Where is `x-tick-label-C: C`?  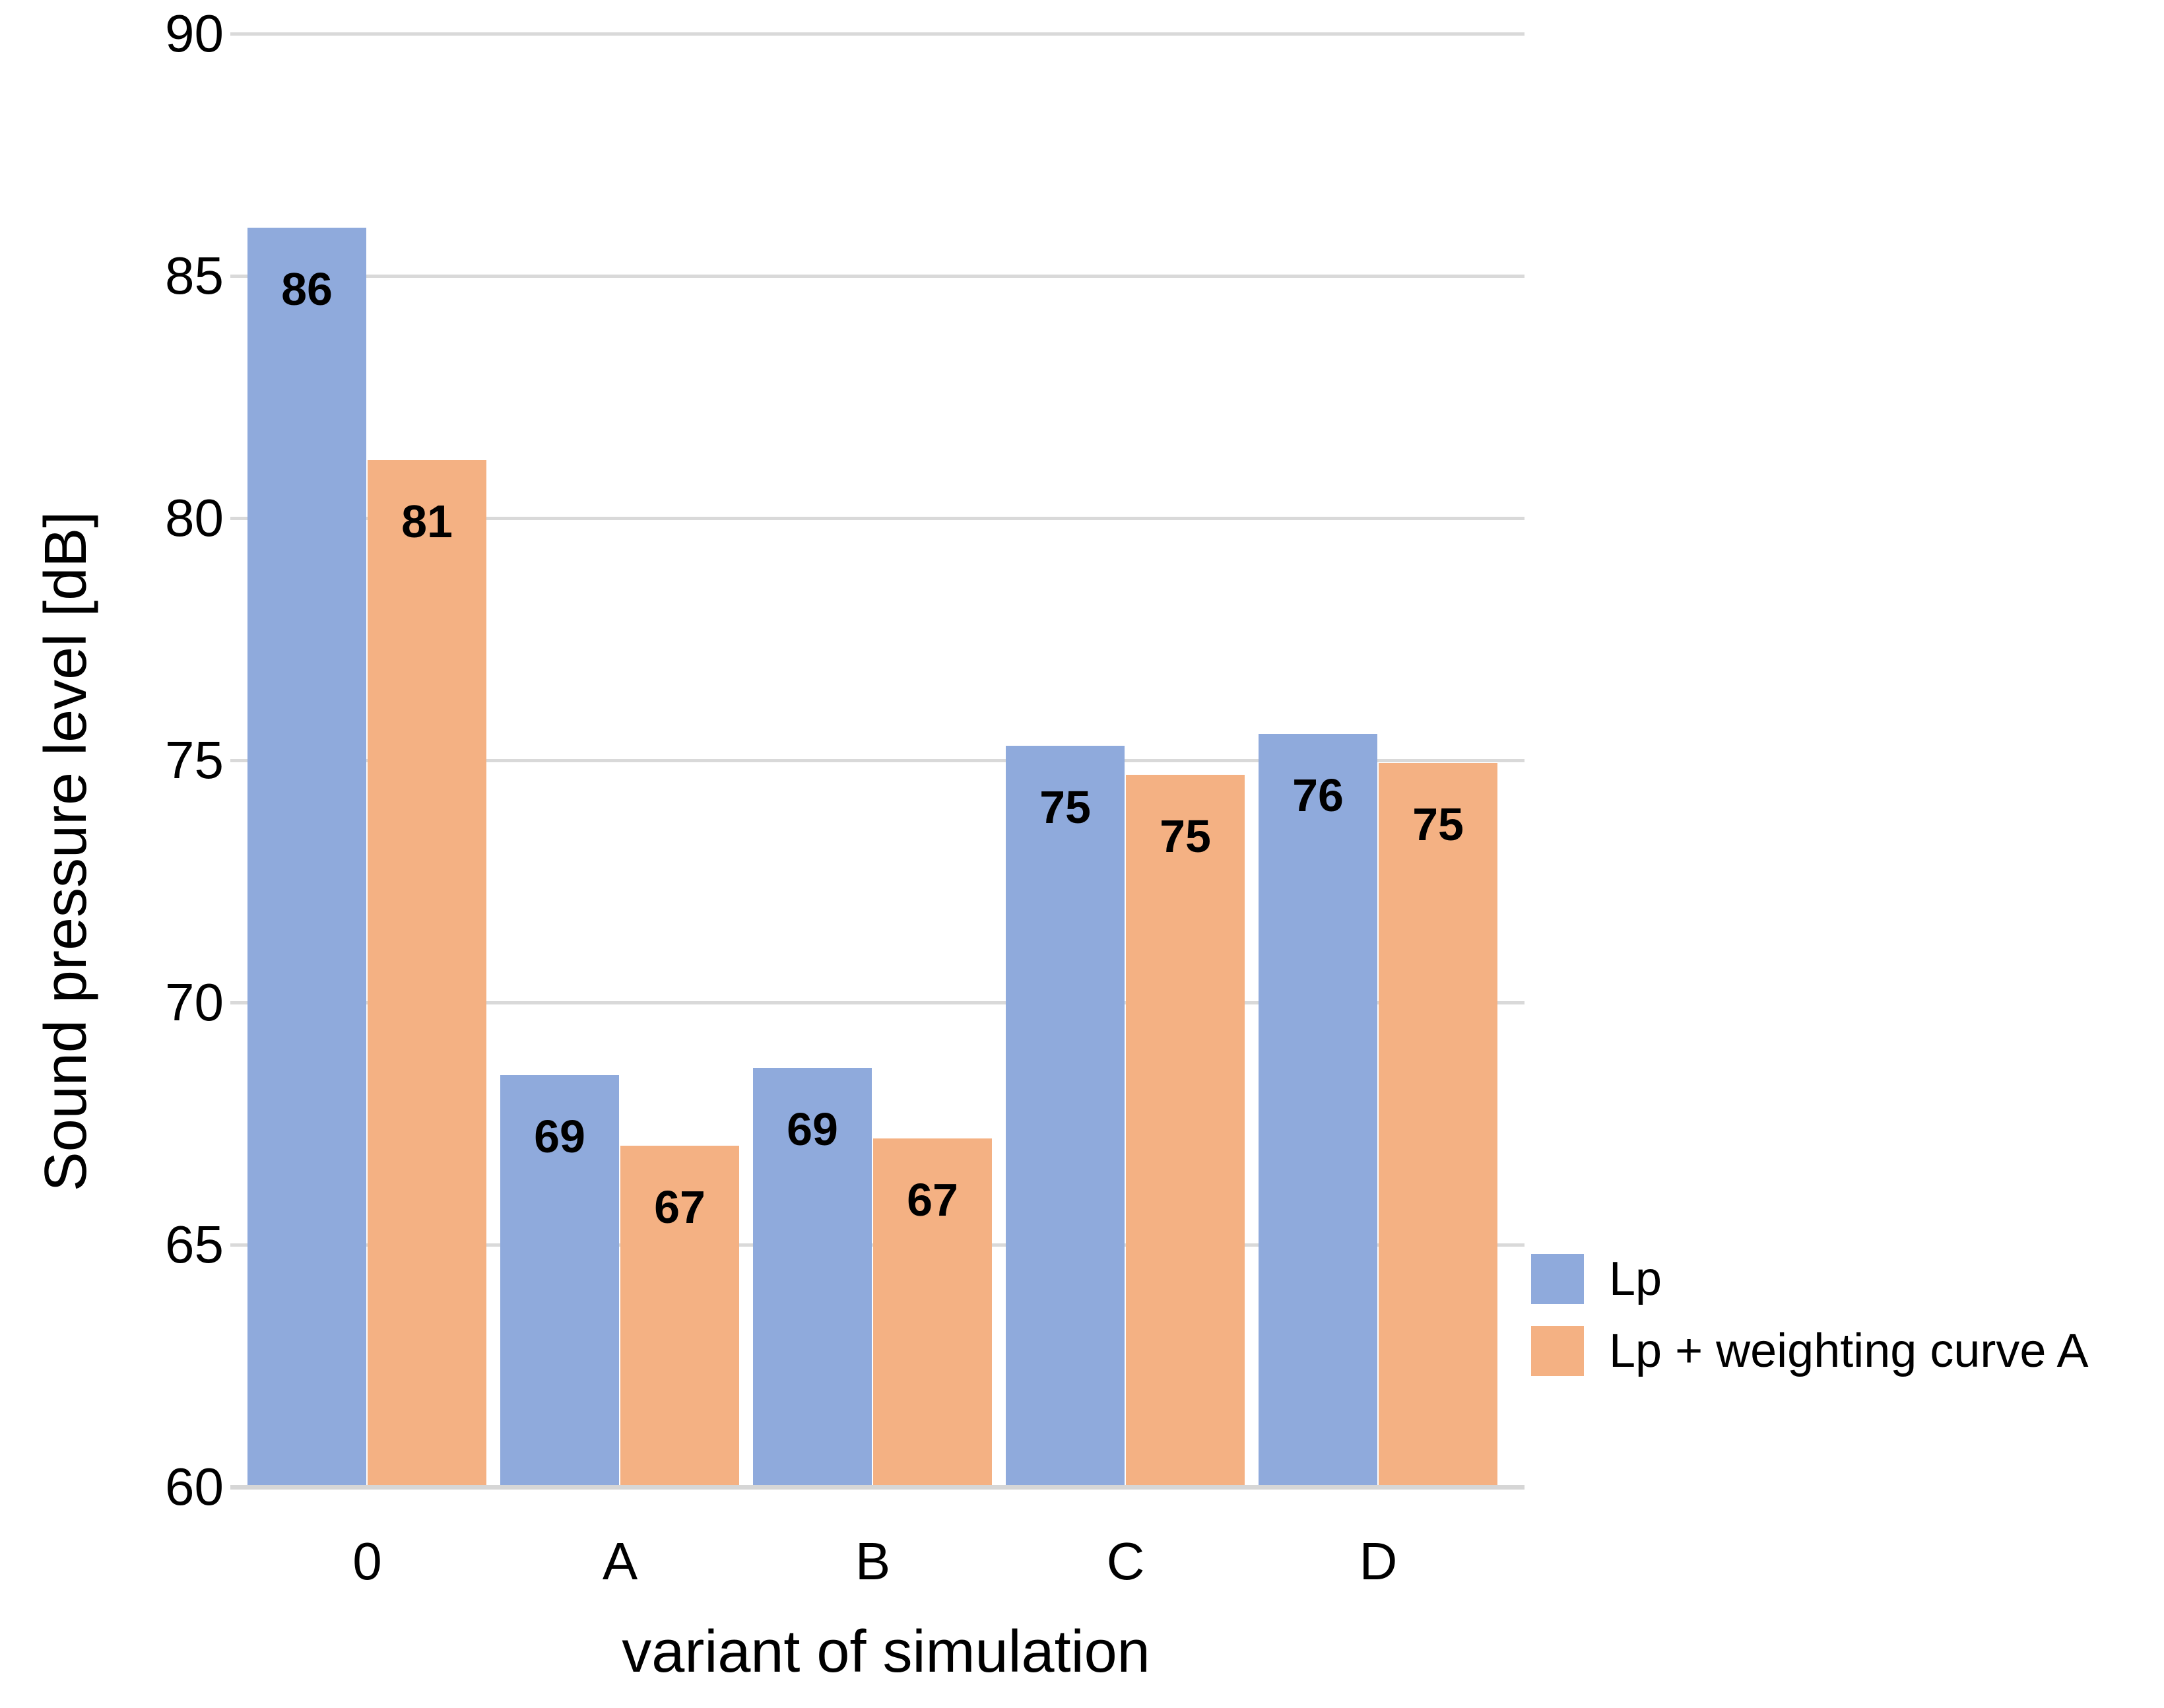
x-tick-label-C: C is located at coordinates (1125, 1561).